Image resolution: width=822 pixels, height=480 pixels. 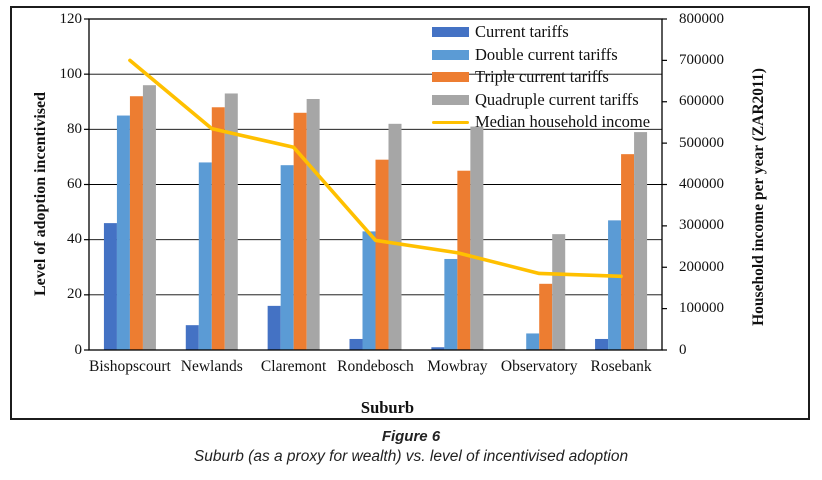 What do you see at coordinates (71, 18) in the screenshot?
I see `left-tick-label: 120` at bounding box center [71, 18].